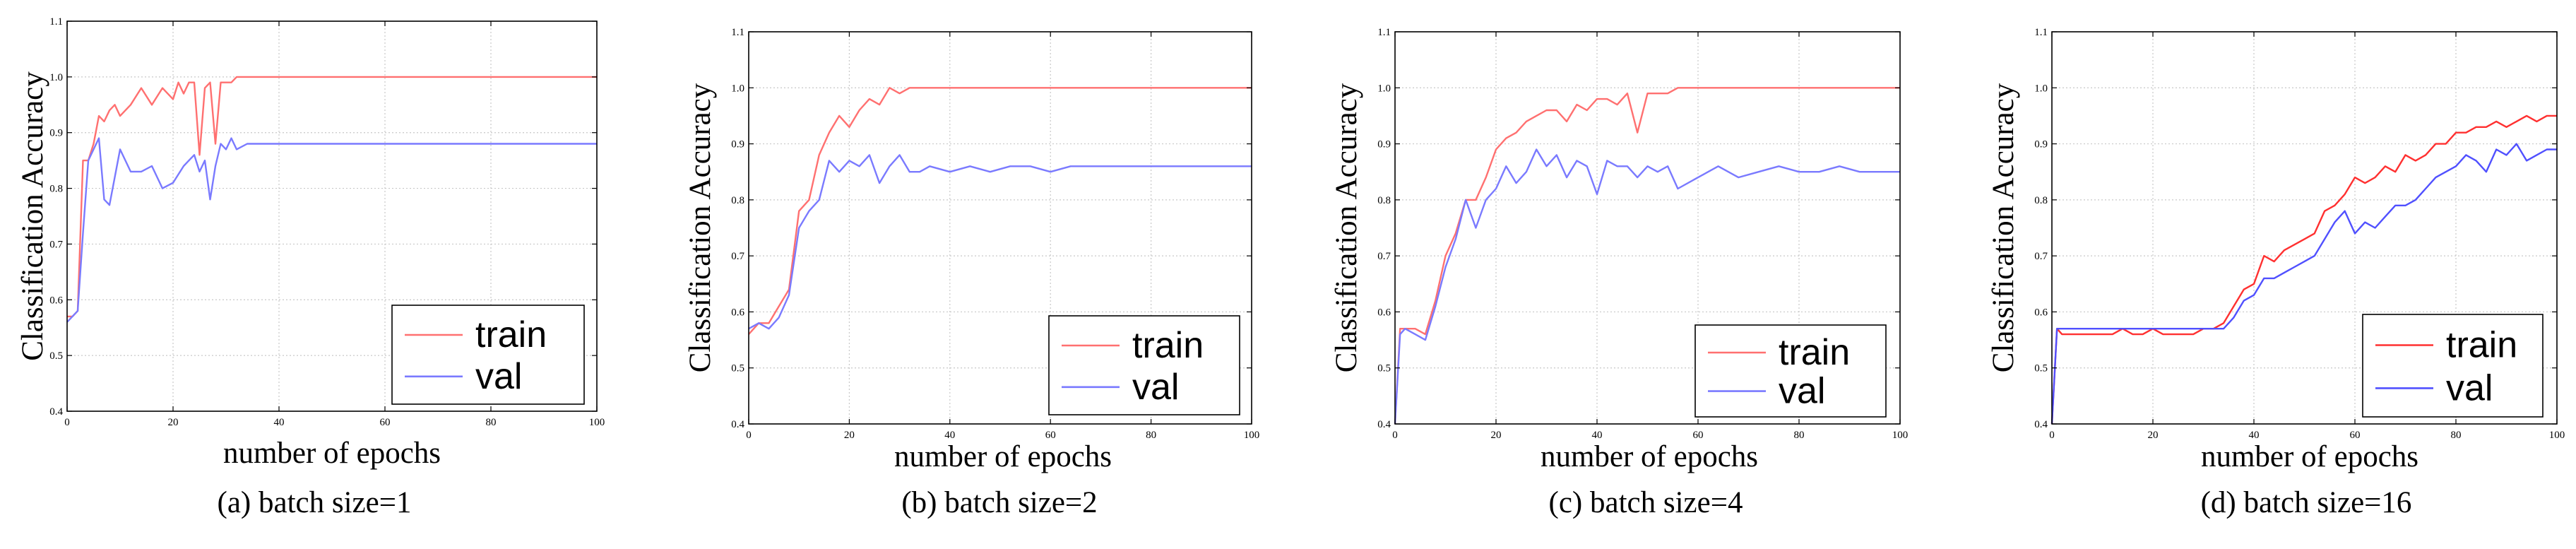 Image resolution: width=2576 pixels, height=549 pixels. Describe the element at coordinates (315, 503) in the screenshot. I see `subfigure-caption: (a) batch size=1` at that location.